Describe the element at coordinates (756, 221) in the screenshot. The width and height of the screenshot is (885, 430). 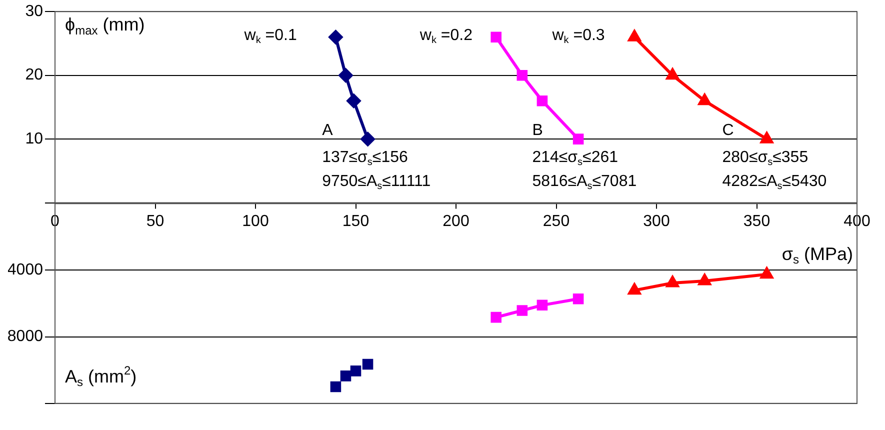
I see `x-tick-label: 350` at that location.